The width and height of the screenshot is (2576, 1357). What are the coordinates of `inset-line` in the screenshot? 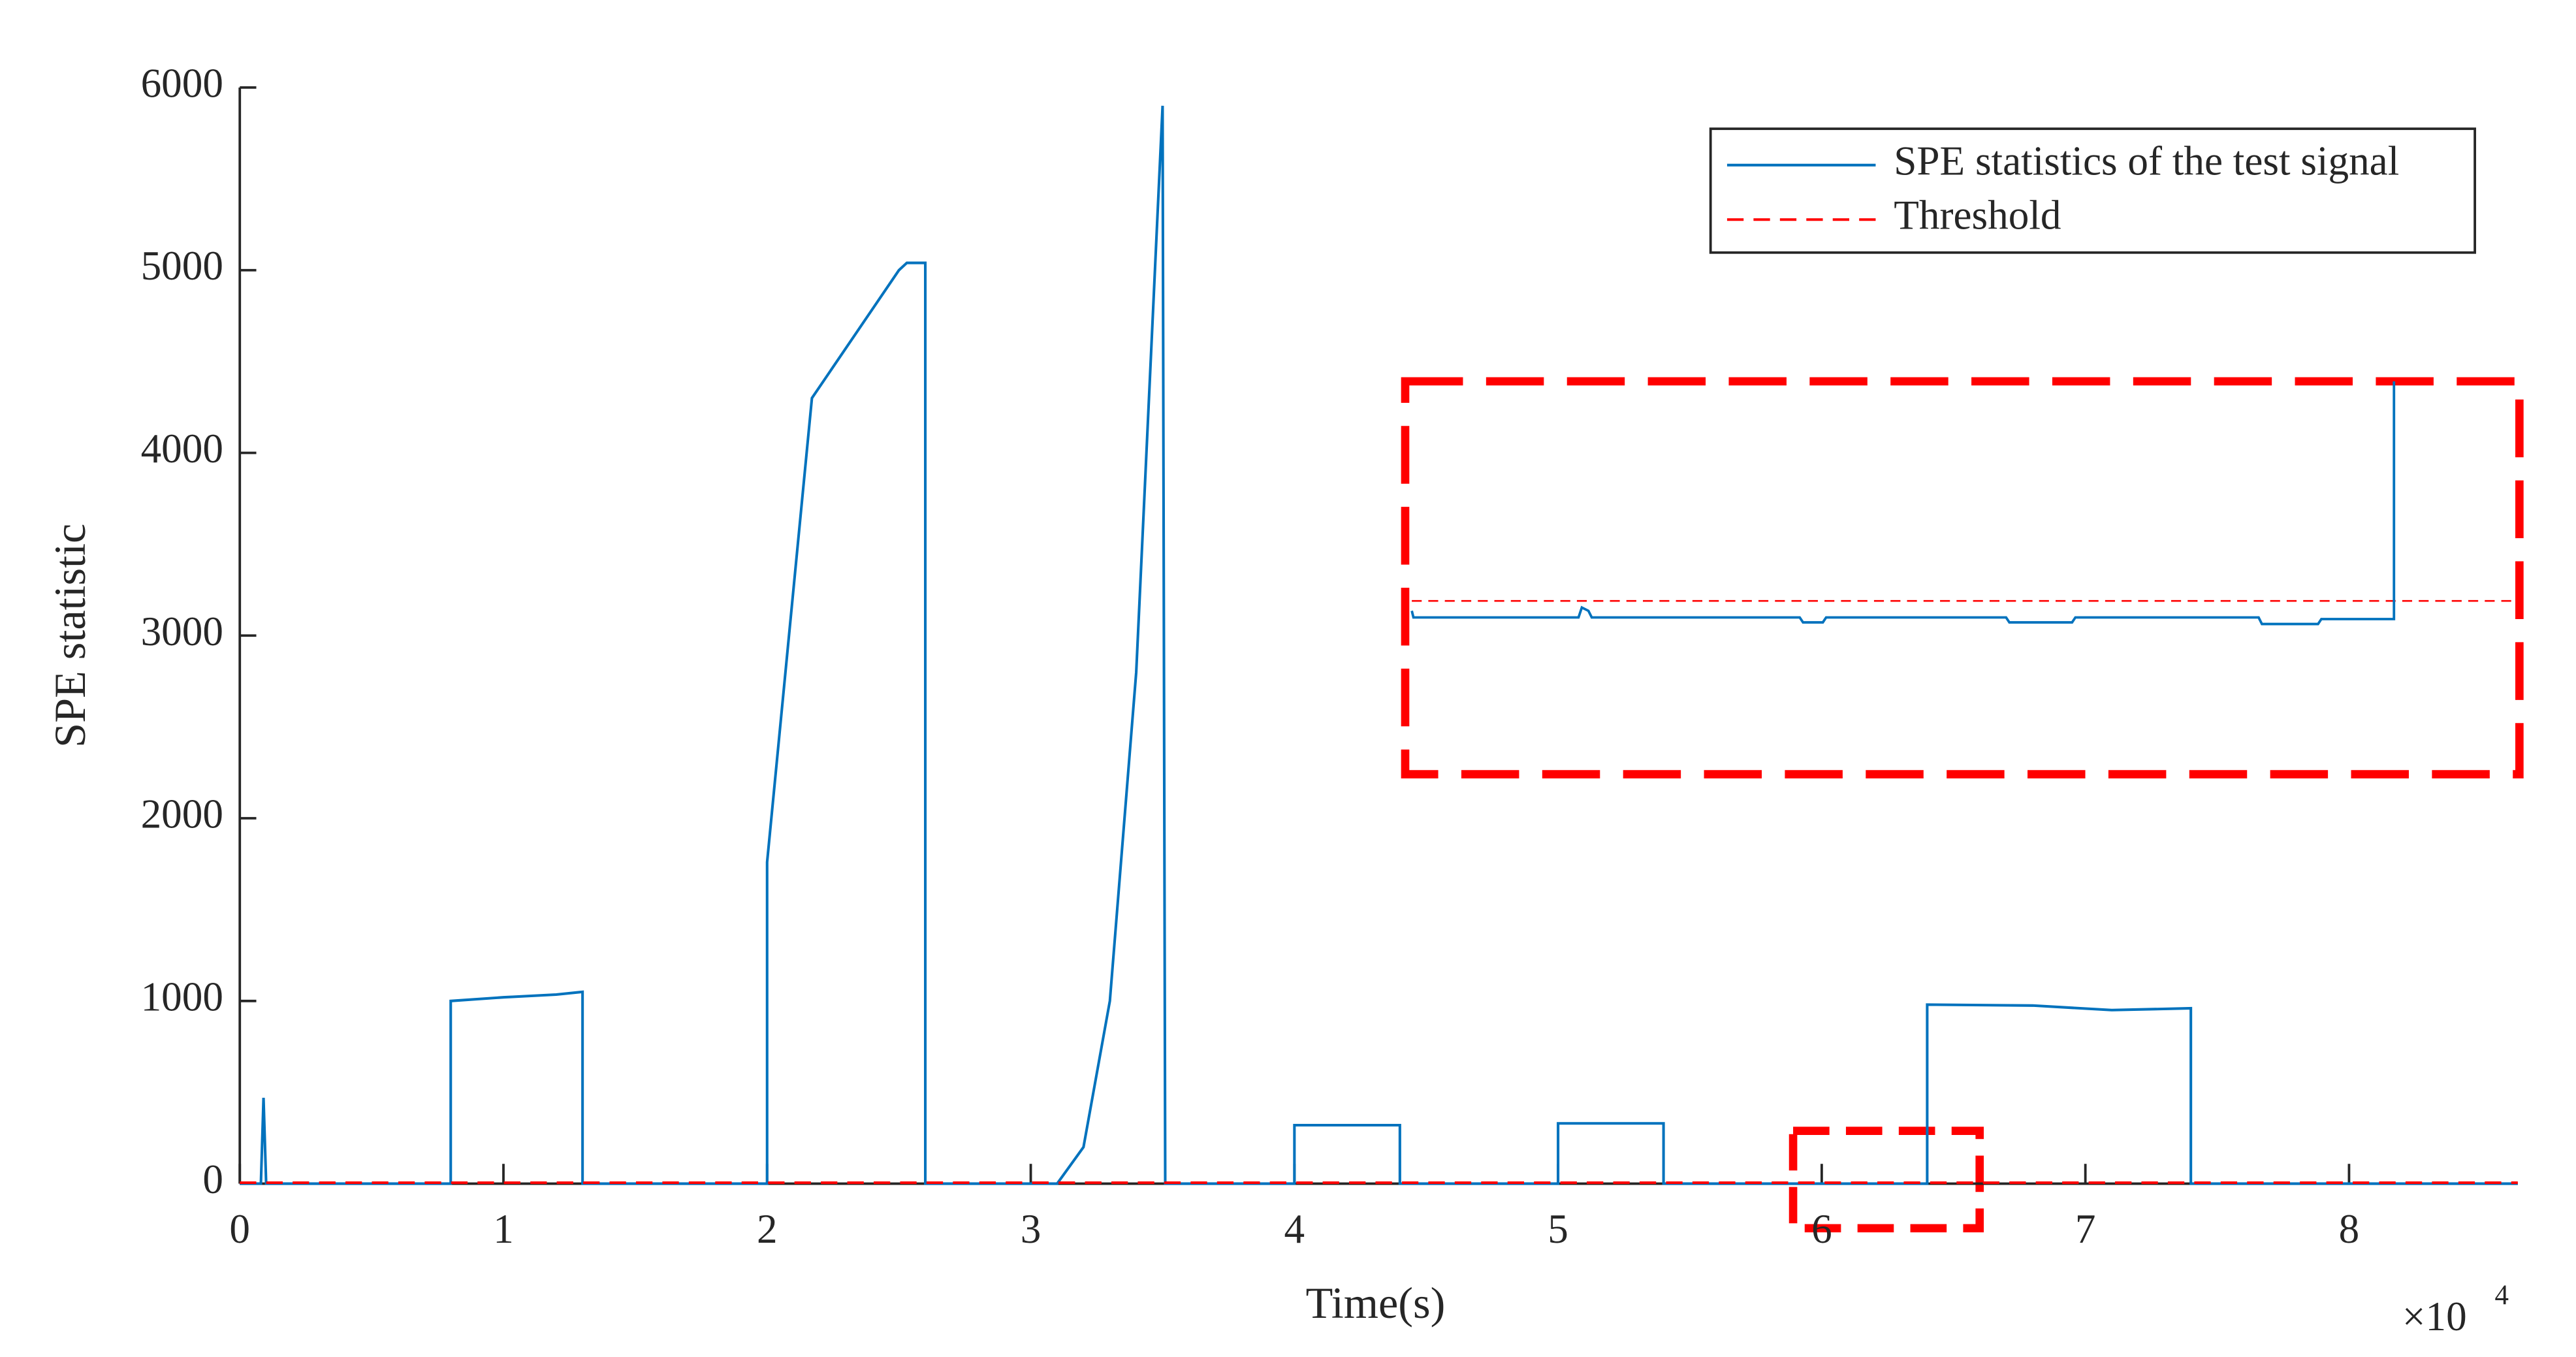 It's located at (1903, 503).